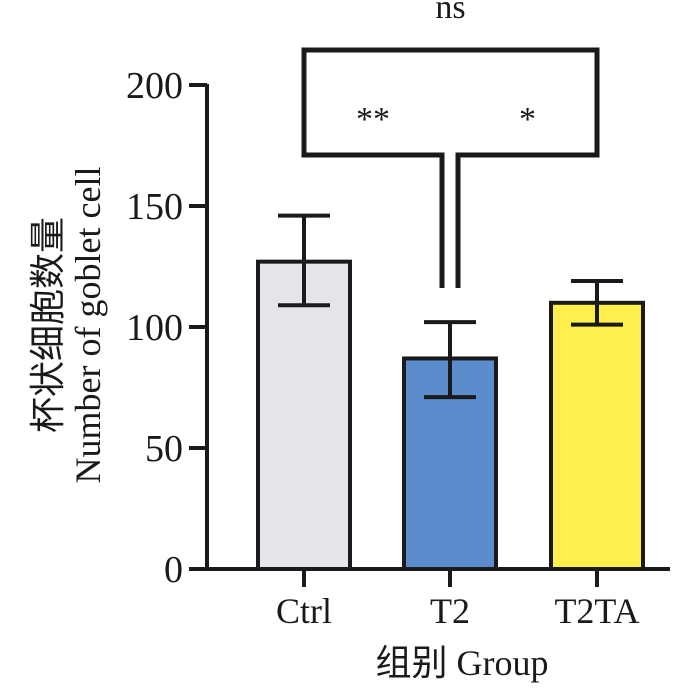 The width and height of the screenshot is (700, 688). I want to click on x-tick-label-t2: T2, so click(450, 611).